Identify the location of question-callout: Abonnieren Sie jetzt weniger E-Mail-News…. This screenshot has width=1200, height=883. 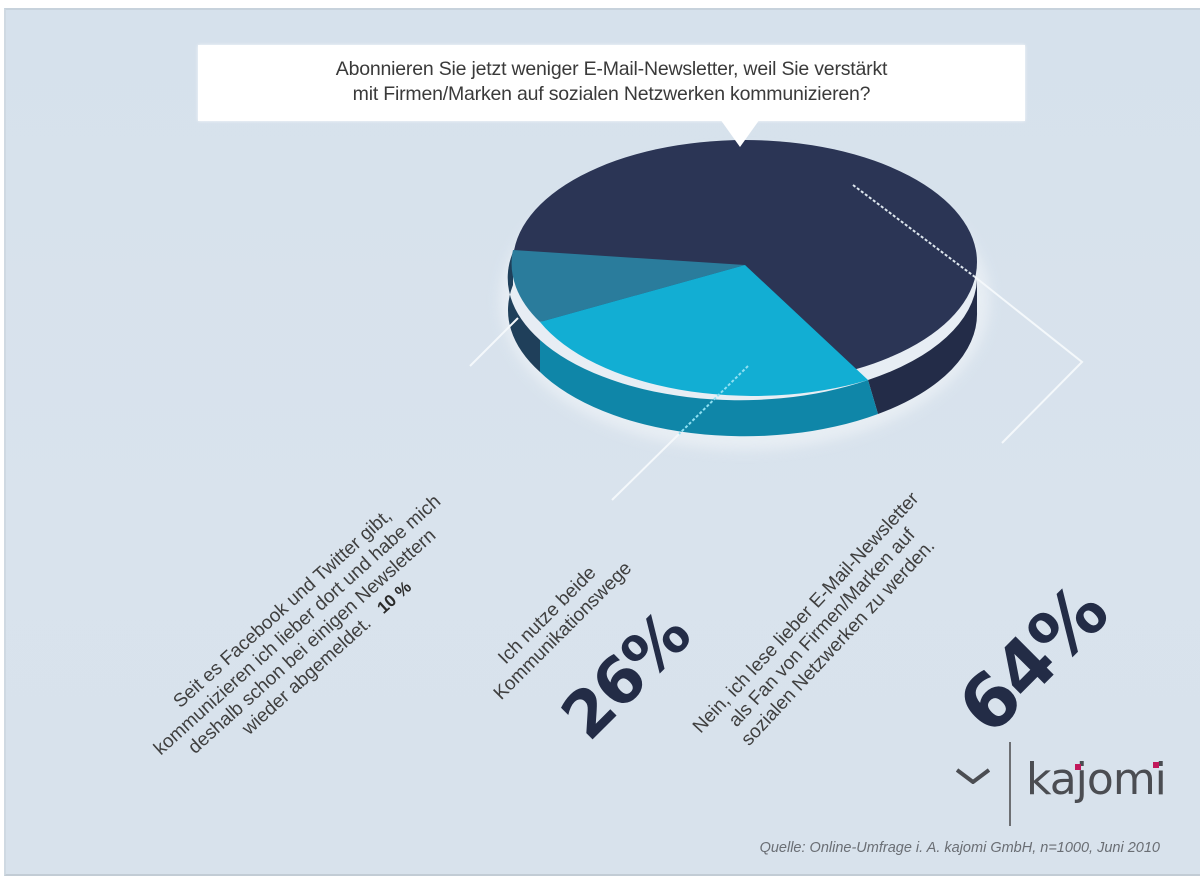
(611, 83).